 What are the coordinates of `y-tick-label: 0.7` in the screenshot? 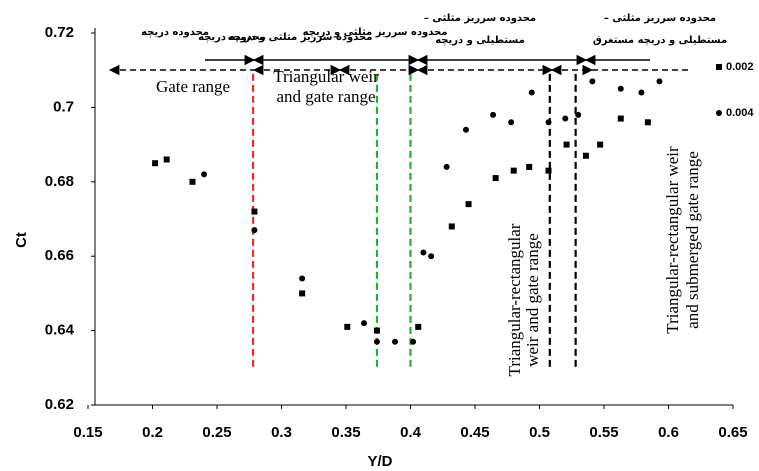 It's located at (63, 106).